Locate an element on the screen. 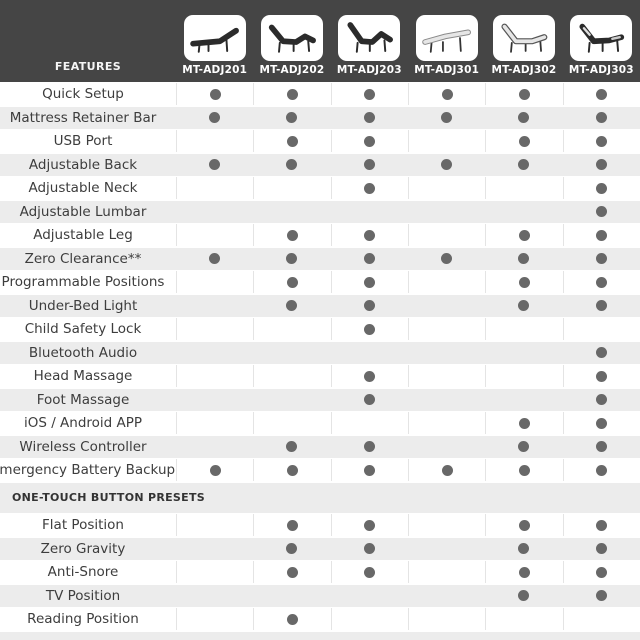 The width and height of the screenshot is (640, 640). feature-label: Head Massage is located at coordinates (83, 376).